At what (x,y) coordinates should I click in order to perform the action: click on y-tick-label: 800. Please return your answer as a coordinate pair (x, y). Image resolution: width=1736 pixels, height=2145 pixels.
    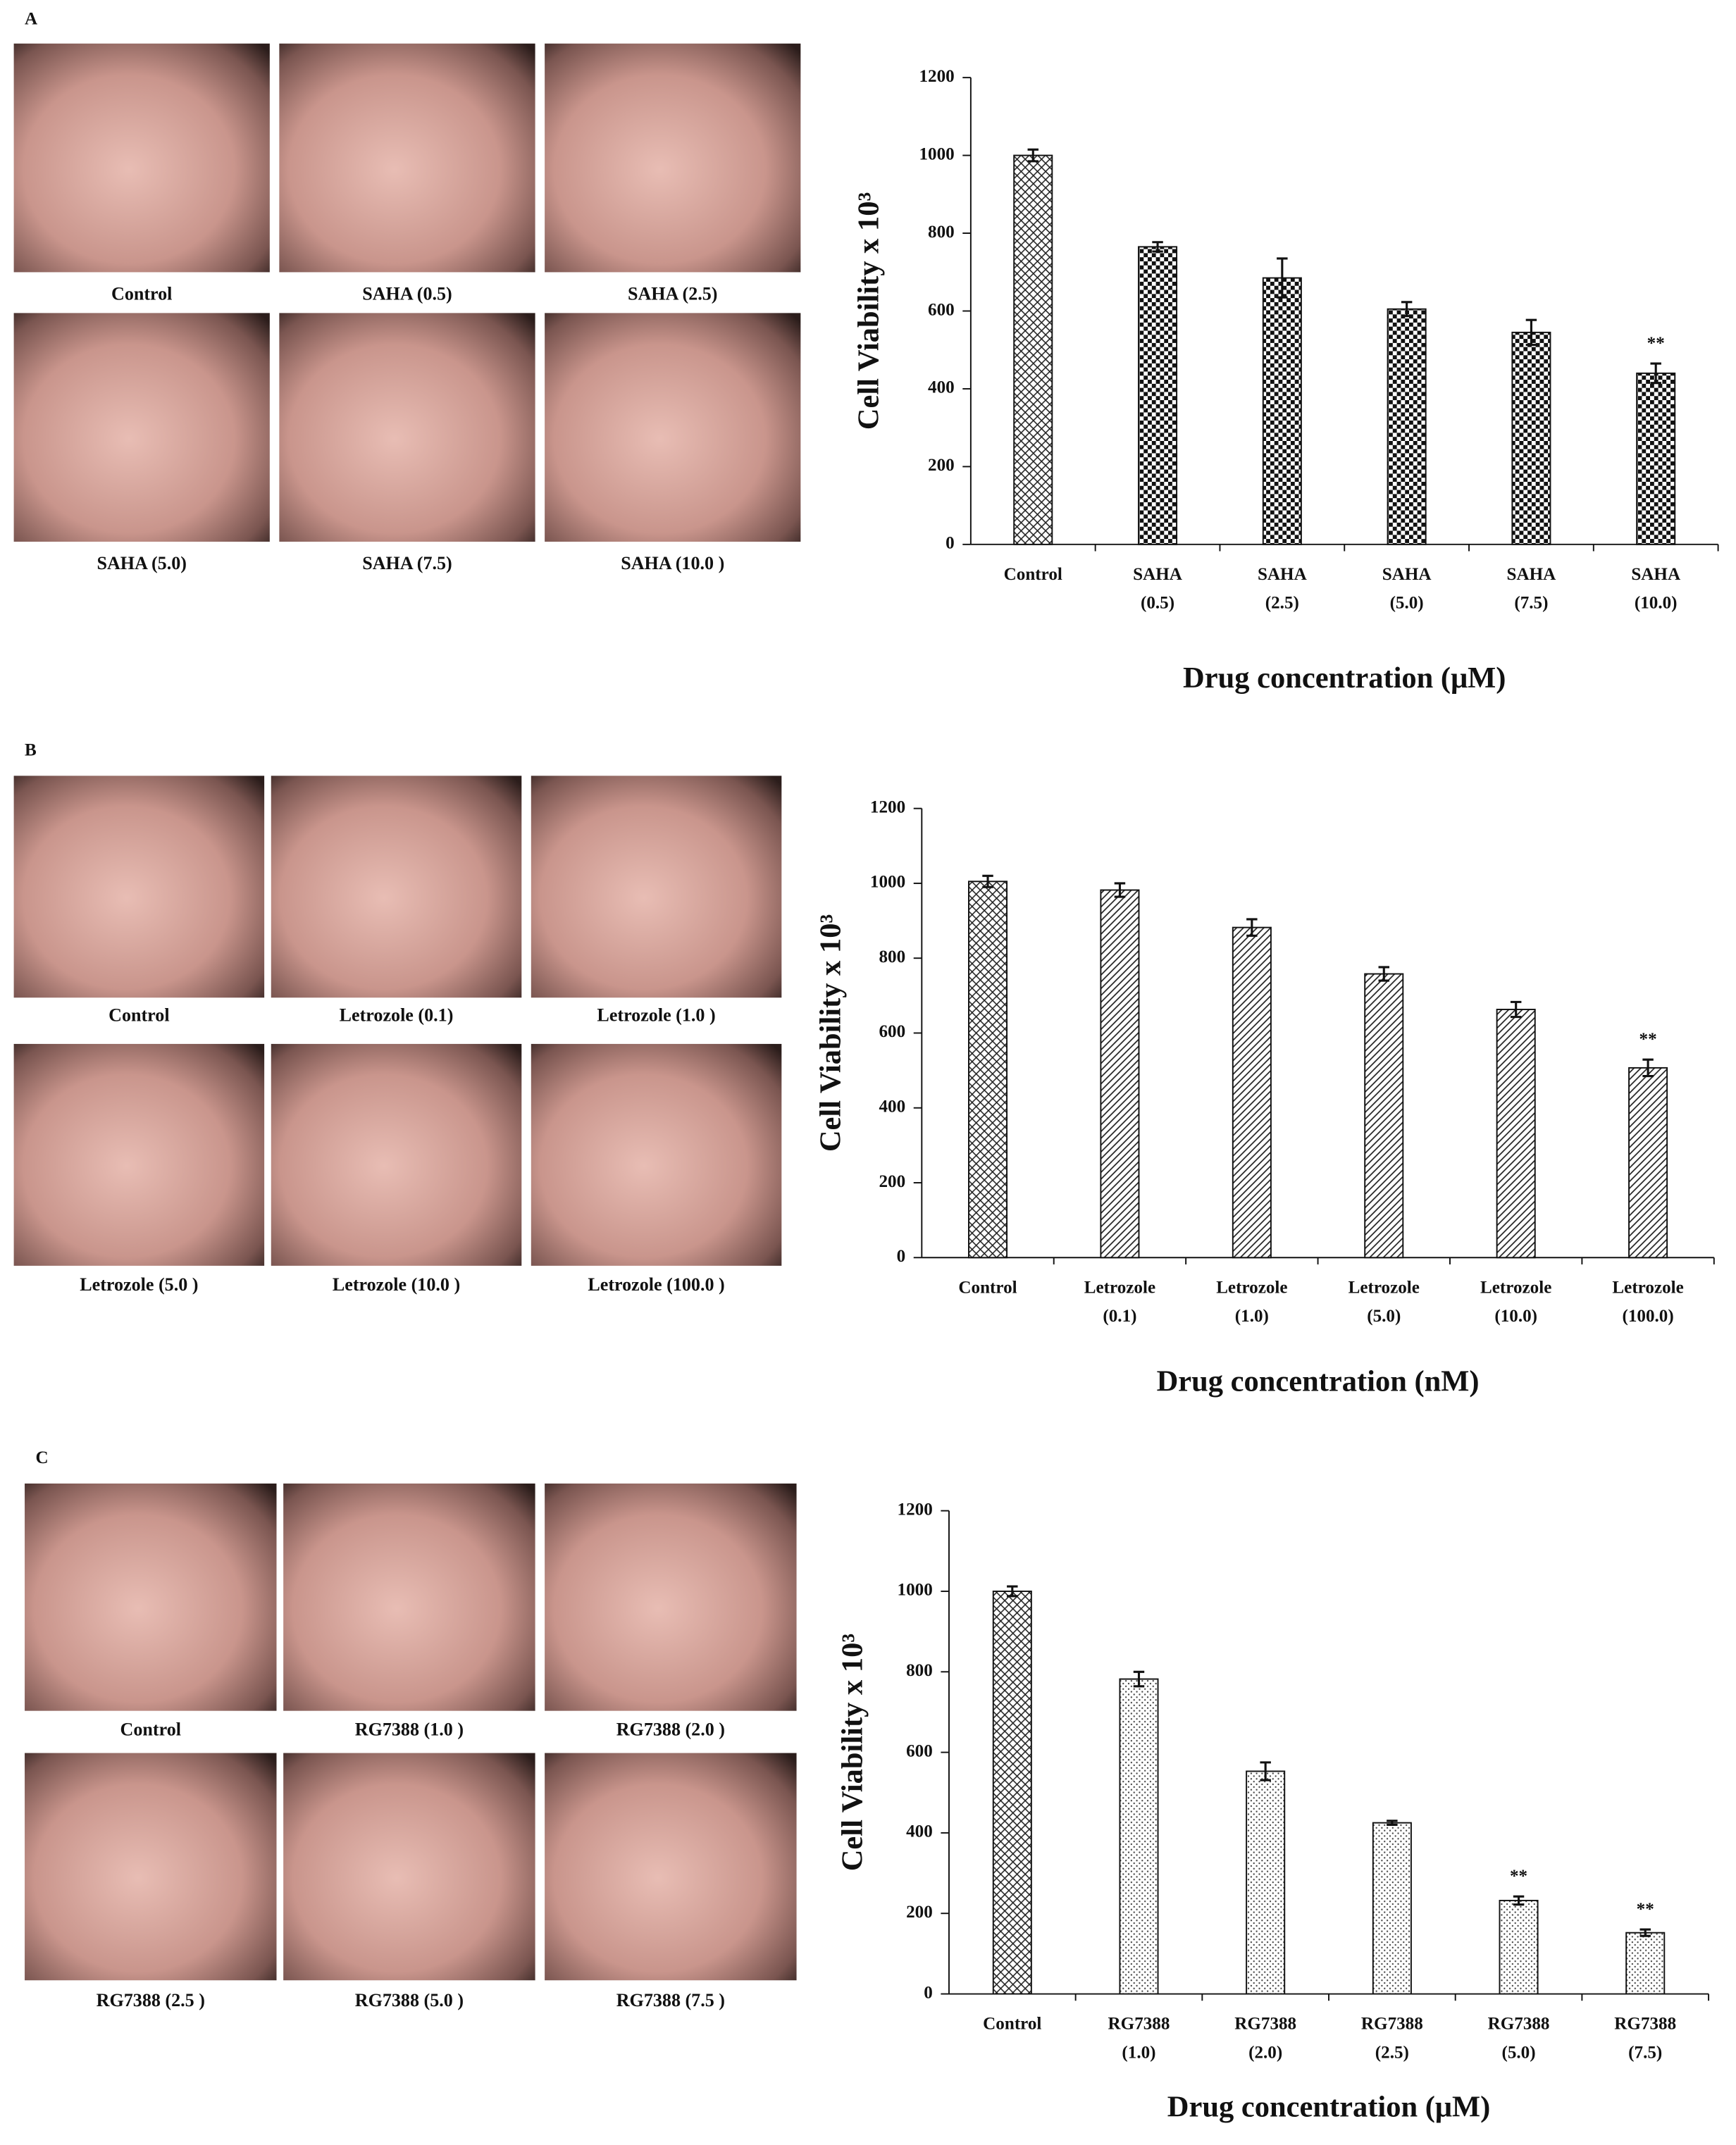
    Looking at the image, I should click on (920, 1671).